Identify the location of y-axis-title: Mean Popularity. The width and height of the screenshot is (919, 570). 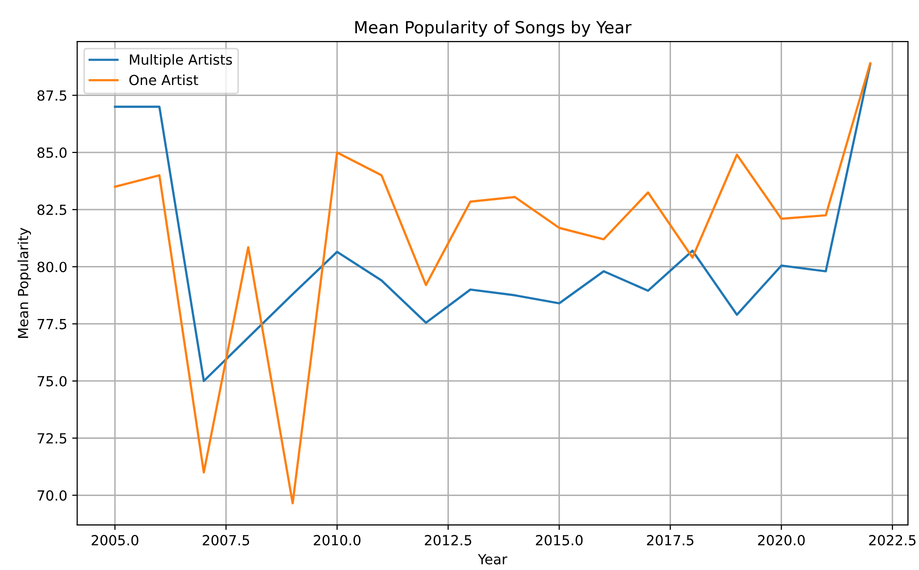
(24, 283).